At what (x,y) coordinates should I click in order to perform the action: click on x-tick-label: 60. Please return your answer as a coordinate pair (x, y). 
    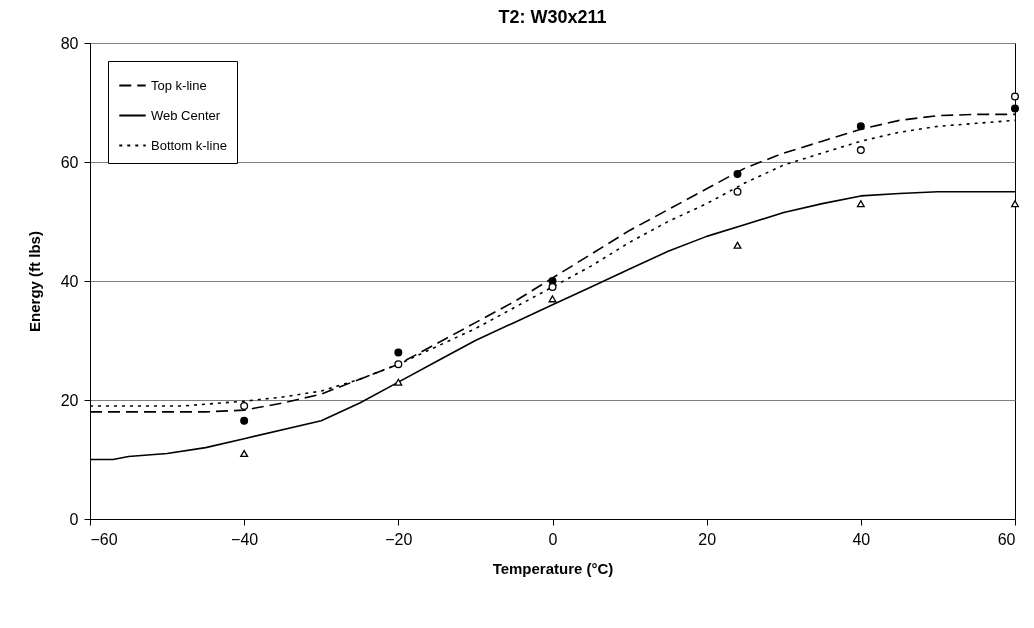
    Looking at the image, I should click on (1006, 539).